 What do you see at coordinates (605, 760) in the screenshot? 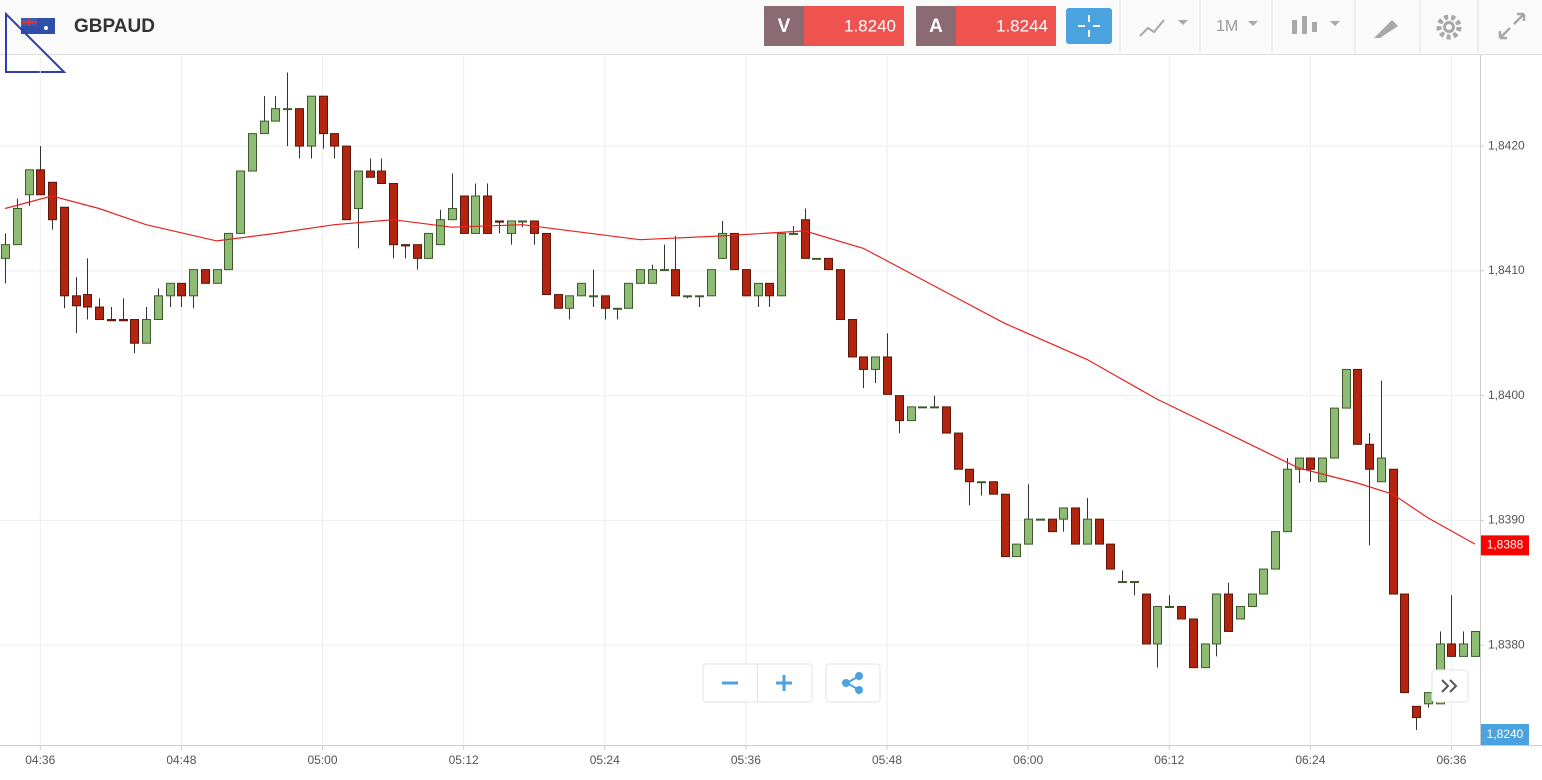
I see `x-tick-label: 05:24` at bounding box center [605, 760].